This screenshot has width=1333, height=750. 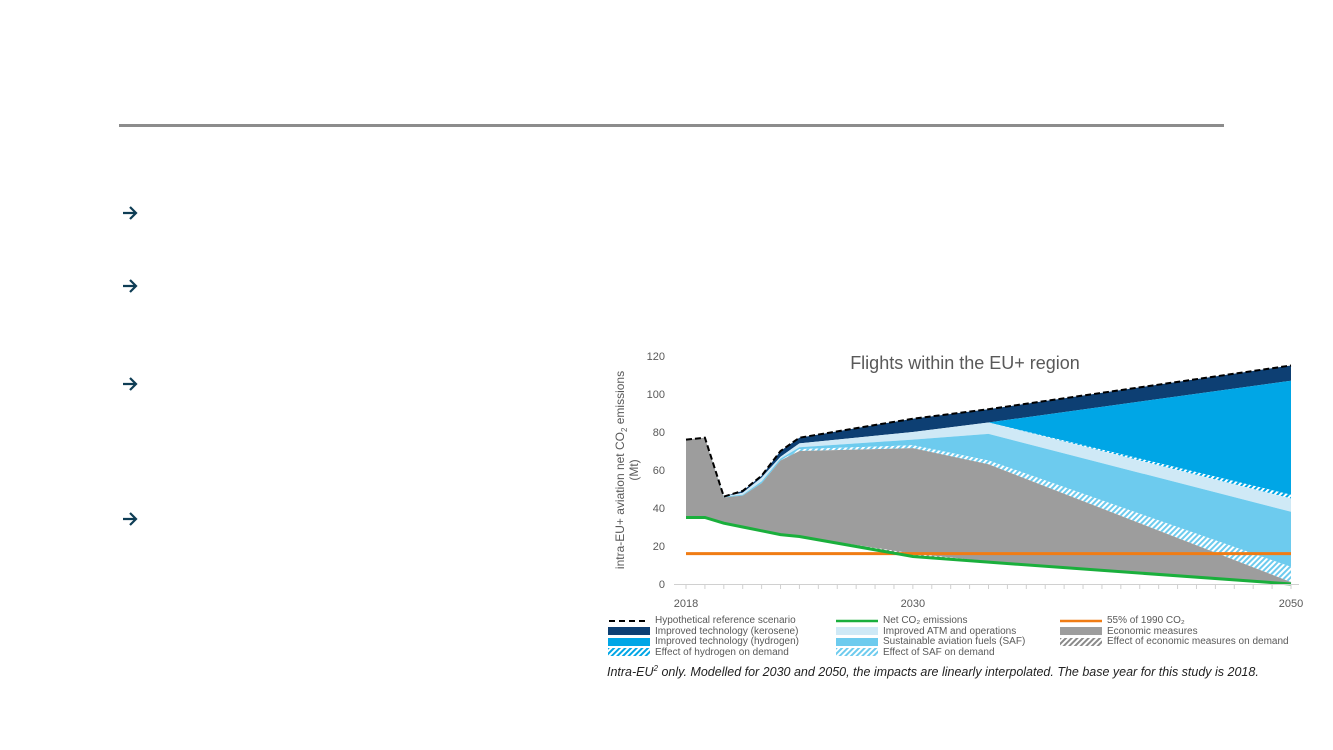 What do you see at coordinates (925, 620) in the screenshot?
I see `legend-label: Net CO₂ emissions` at bounding box center [925, 620].